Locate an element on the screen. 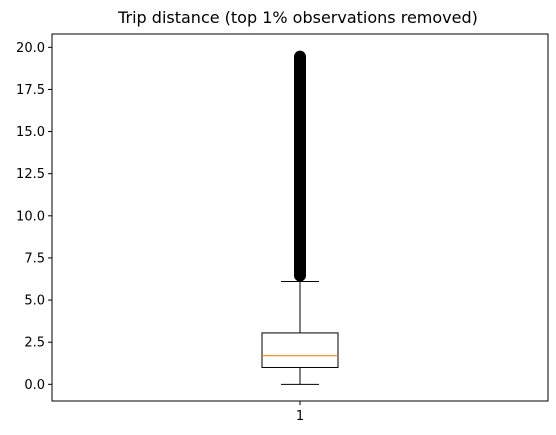 The width and height of the screenshot is (556, 435). iqr-box is located at coordinates (300, 350).